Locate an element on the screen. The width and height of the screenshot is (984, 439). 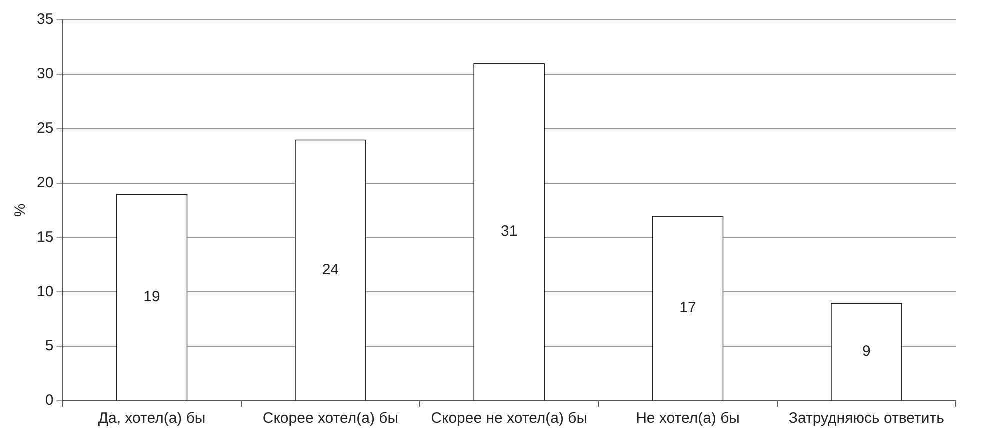
x-tick-label: Затрудняюсь ответить is located at coordinates (866, 419).